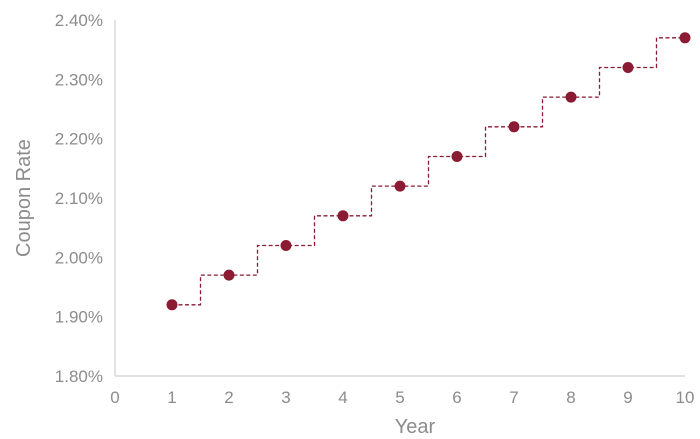 Image resolution: width=700 pixels, height=439 pixels. I want to click on x-tick-label: 9, so click(627, 397).